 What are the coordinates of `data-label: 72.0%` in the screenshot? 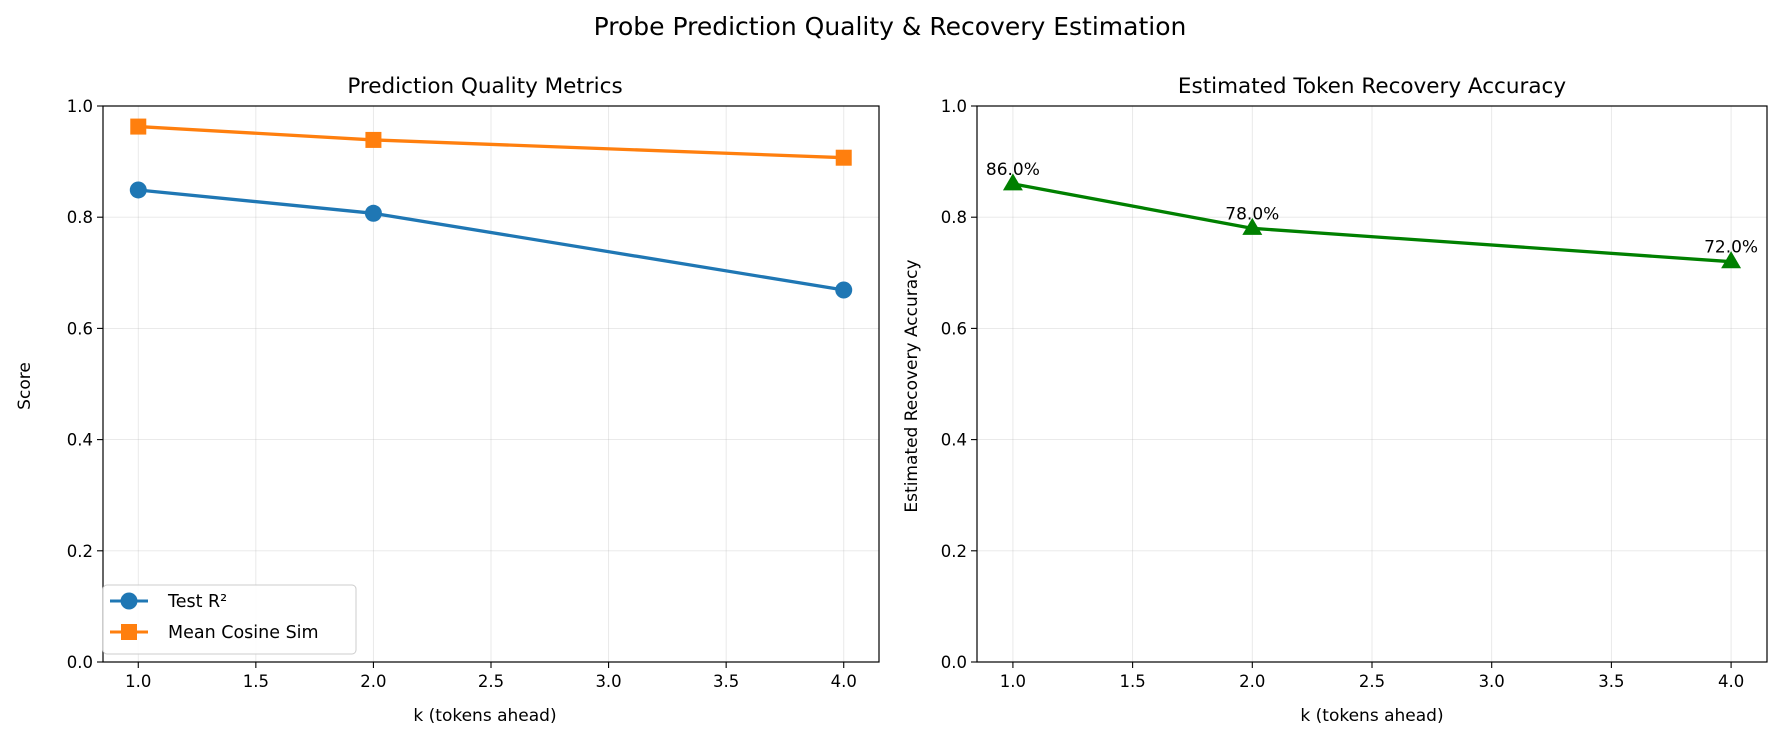 It's located at (1731, 248).